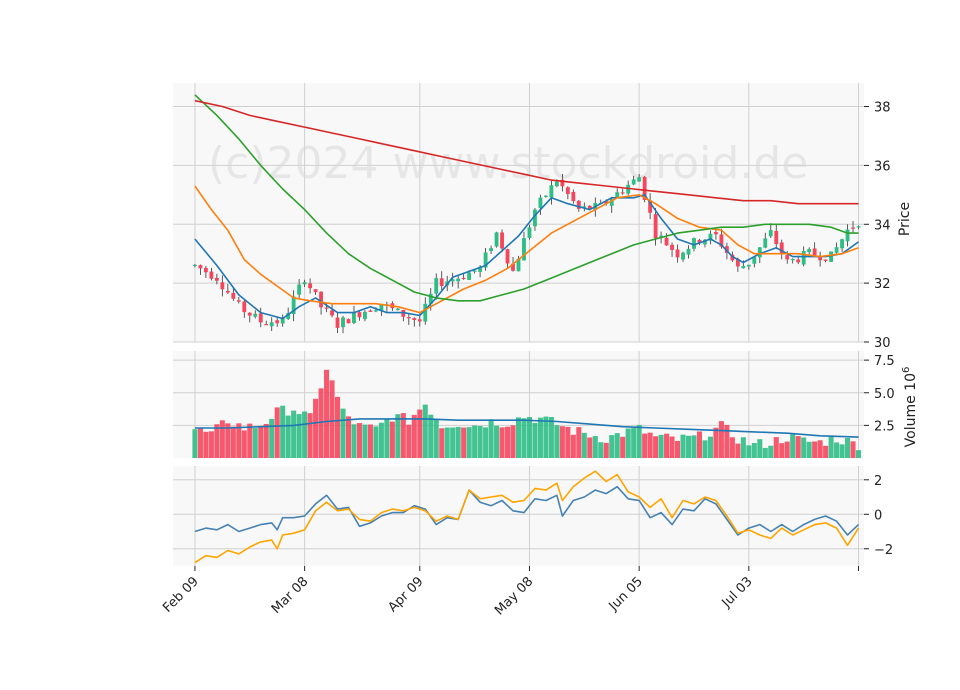 The width and height of the screenshot is (960, 690). What do you see at coordinates (514, 596) in the screenshot?
I see `x-tick-label: May 08` at bounding box center [514, 596].